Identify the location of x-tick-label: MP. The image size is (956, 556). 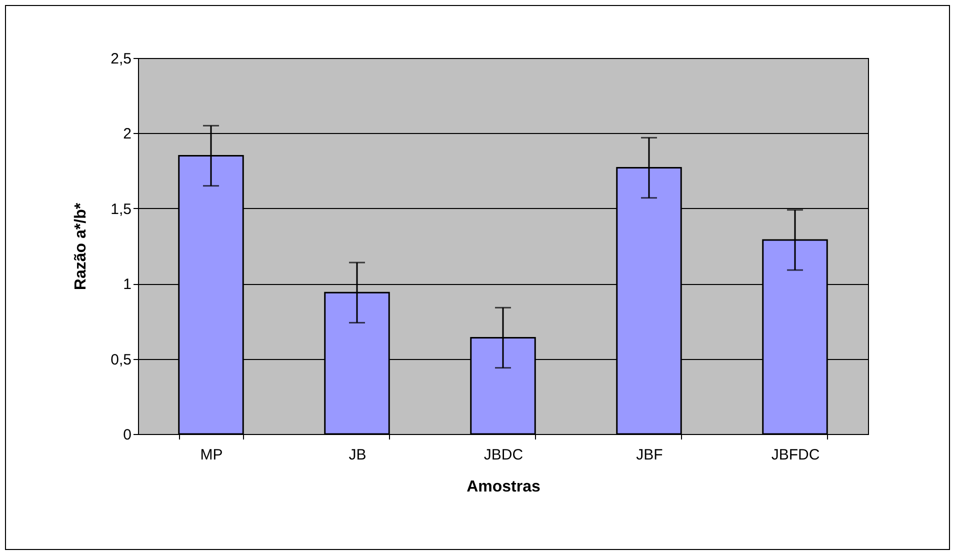
(211, 455).